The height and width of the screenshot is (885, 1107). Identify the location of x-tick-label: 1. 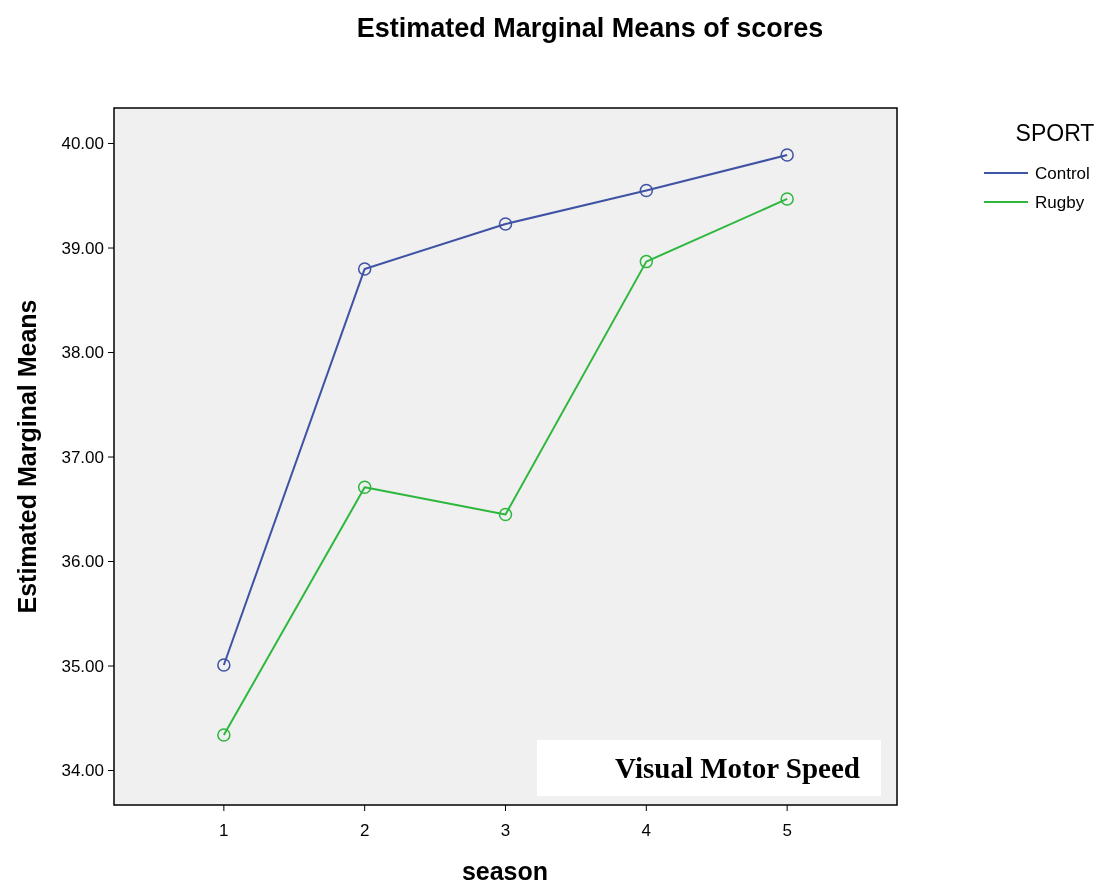
(224, 830).